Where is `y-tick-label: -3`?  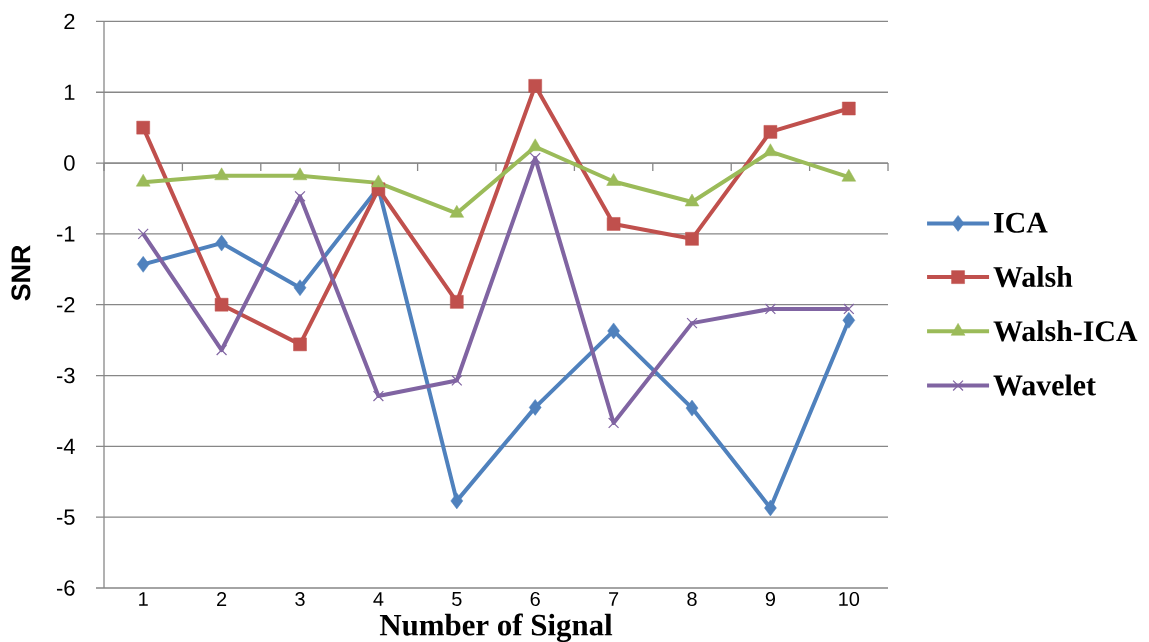 y-tick-label: -3 is located at coordinates (65, 375).